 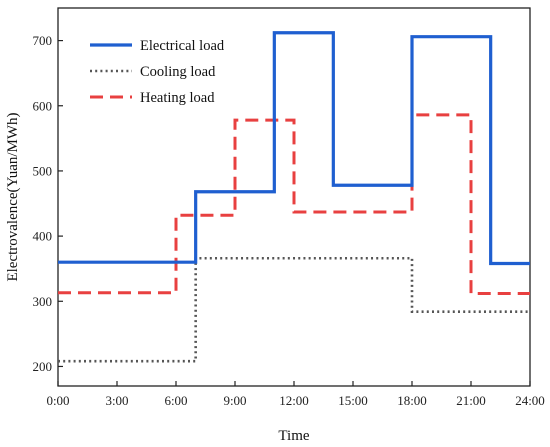 What do you see at coordinates (175, 400) in the screenshot?
I see `x-tick-label: 6:00` at bounding box center [175, 400].